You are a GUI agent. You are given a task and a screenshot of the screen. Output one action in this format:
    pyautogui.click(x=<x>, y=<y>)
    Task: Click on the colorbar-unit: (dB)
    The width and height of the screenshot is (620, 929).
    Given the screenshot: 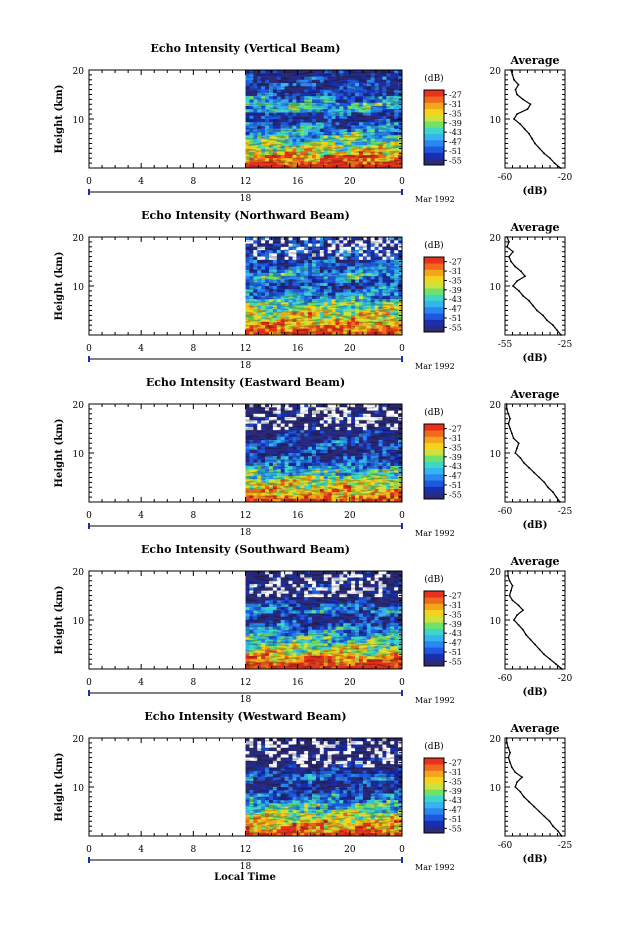 What is the action you would take?
    pyautogui.click(x=433, y=412)
    